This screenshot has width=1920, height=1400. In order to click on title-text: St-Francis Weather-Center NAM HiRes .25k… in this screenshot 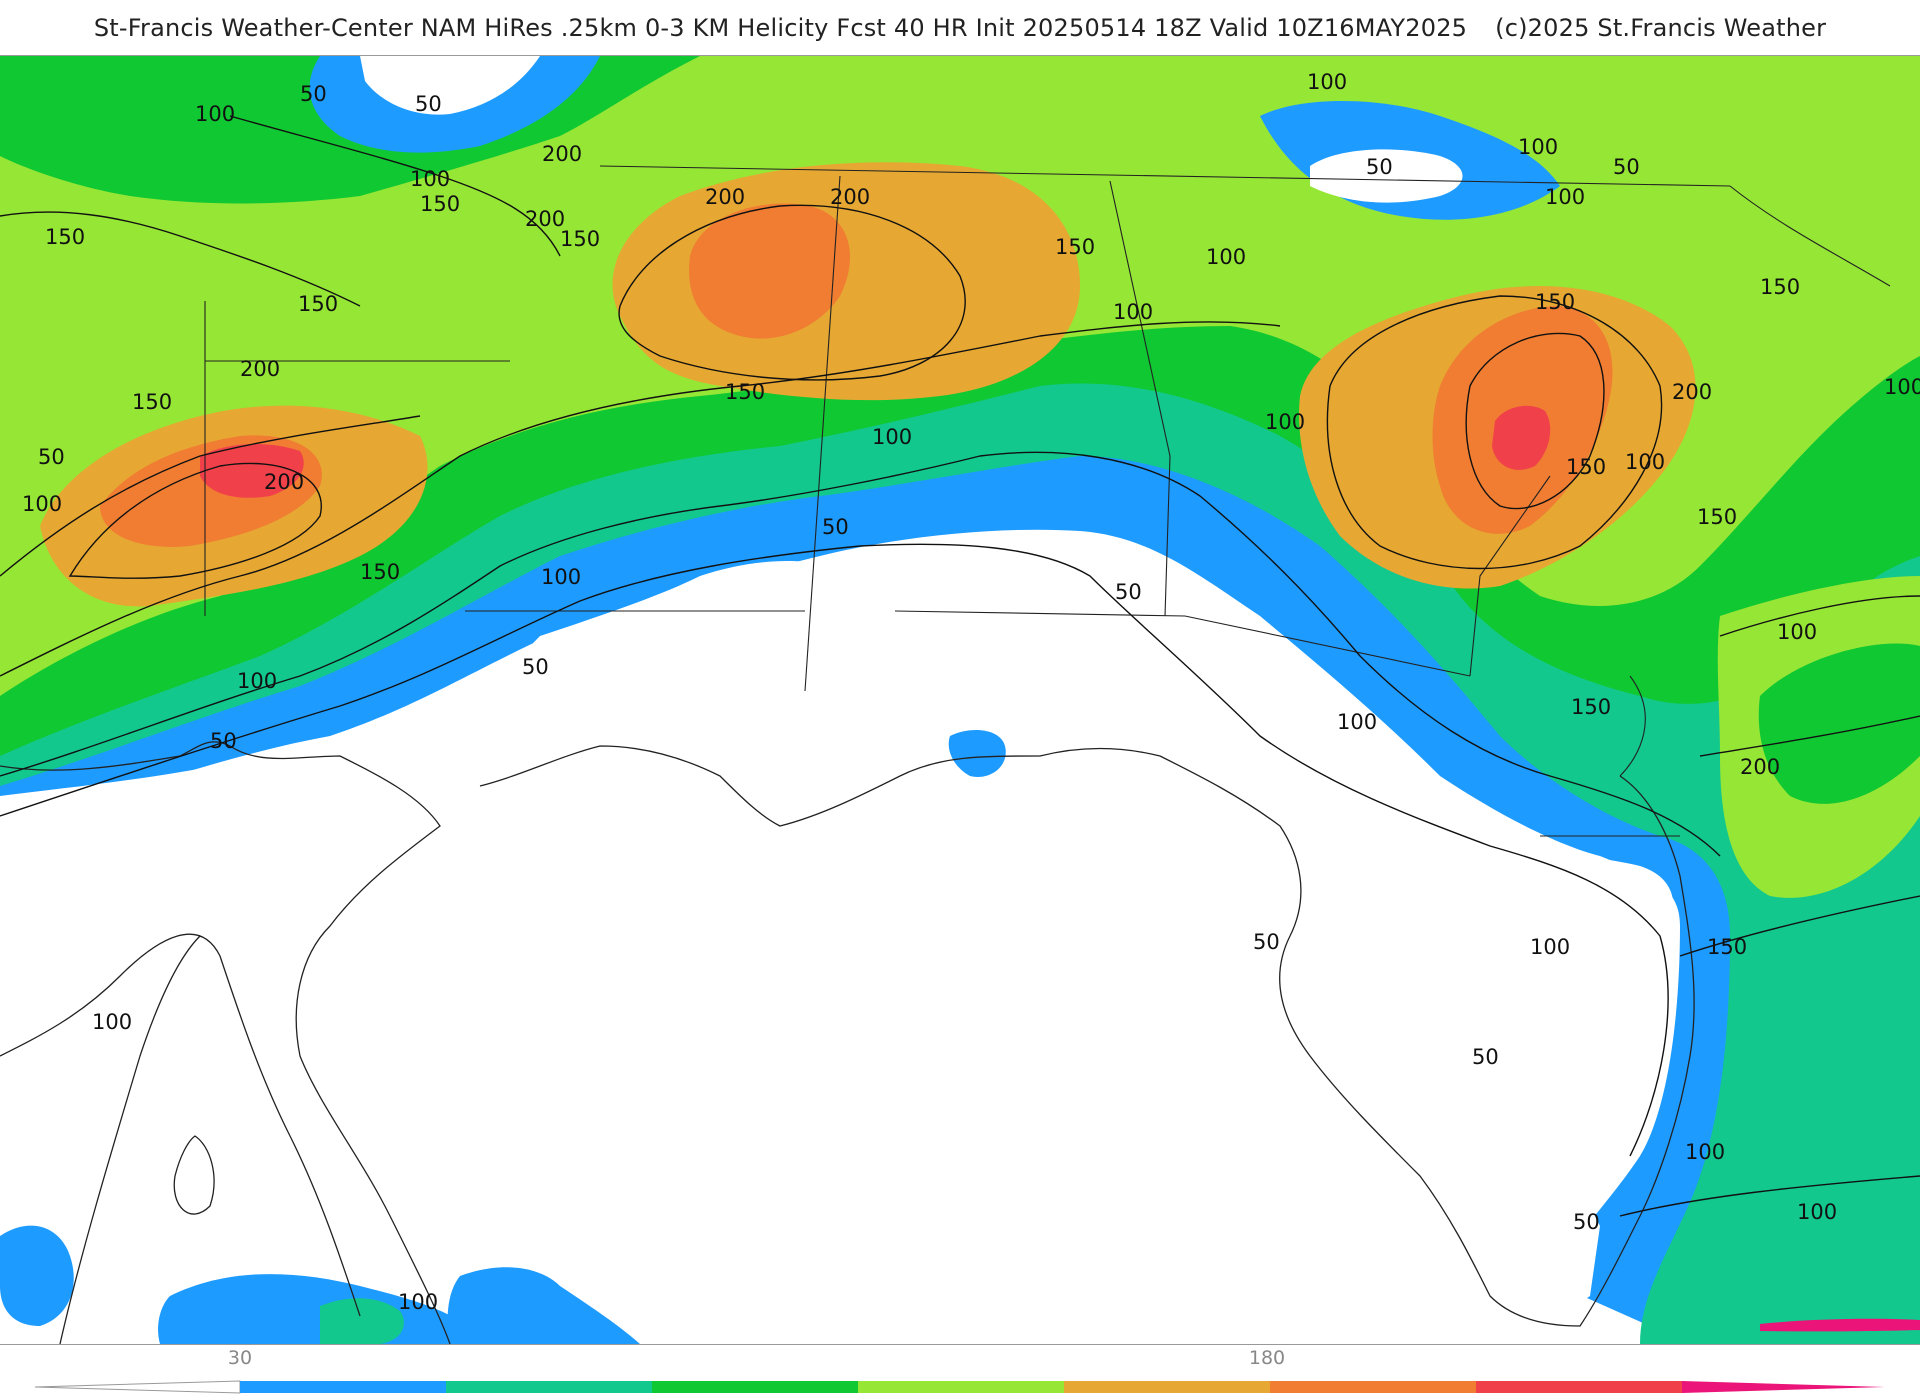, I will do `click(780, 28)`.